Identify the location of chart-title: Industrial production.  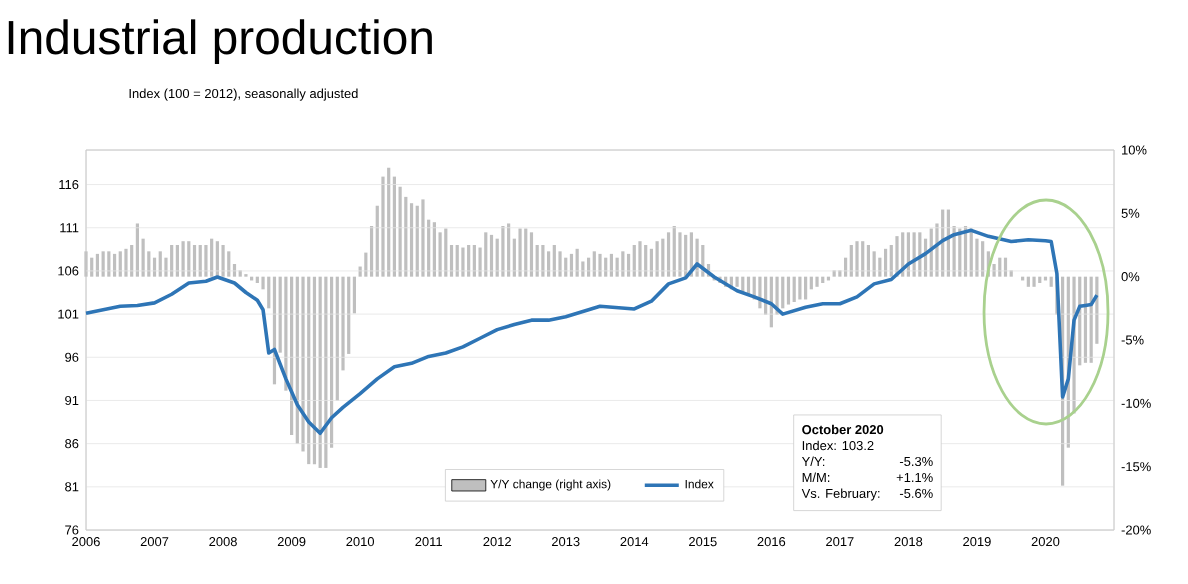
(220, 41).